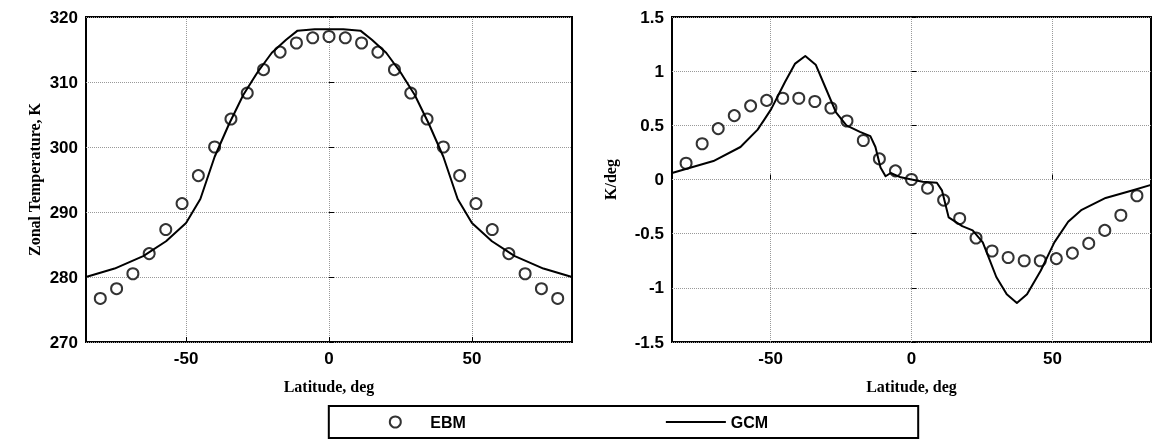 The width and height of the screenshot is (1157, 447). What do you see at coordinates (749, 422) in the screenshot?
I see `legend-label: GCM` at bounding box center [749, 422].